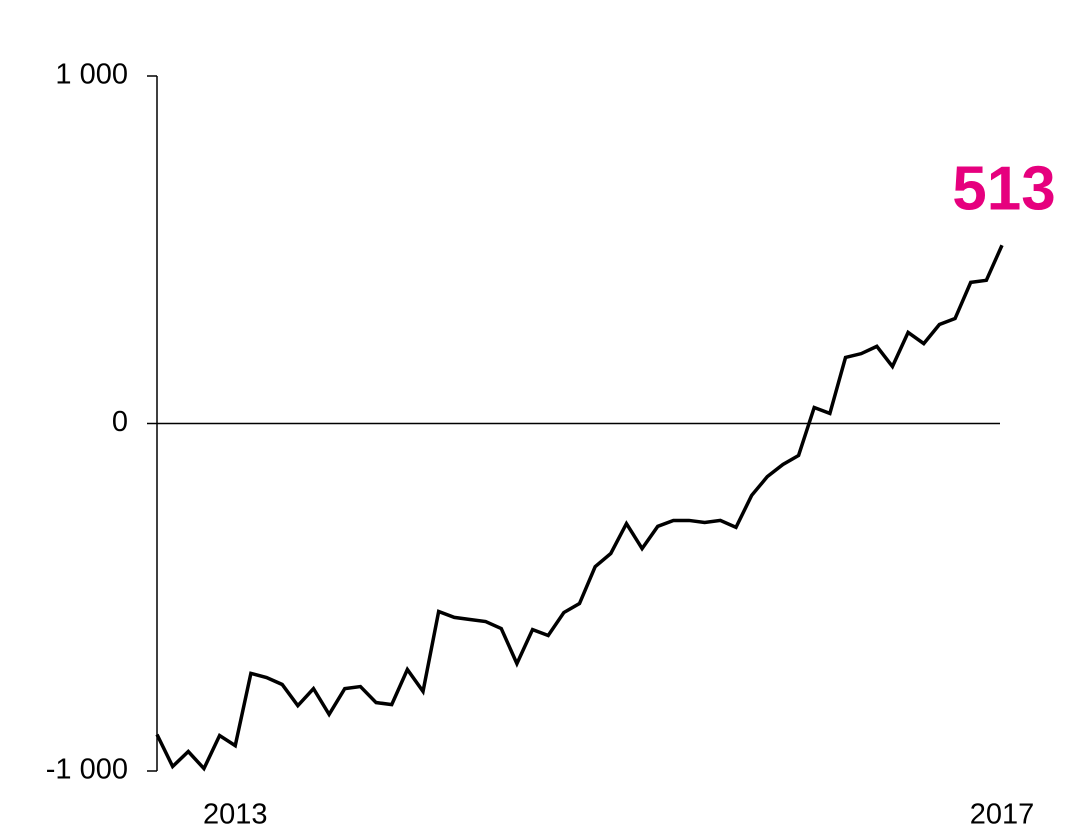 The image size is (1066, 834). What do you see at coordinates (235, 815) in the screenshot?
I see `x-tick-label: 2013` at bounding box center [235, 815].